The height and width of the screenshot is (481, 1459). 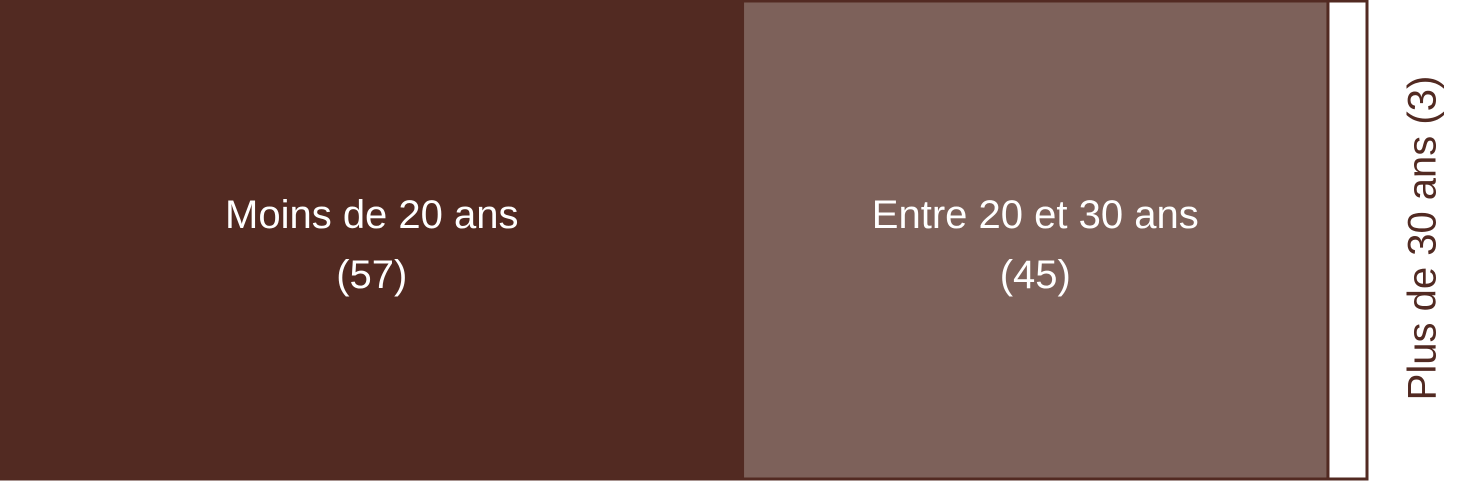 What do you see at coordinates (371, 275) in the screenshot?
I see `segment-value-label: (57)` at bounding box center [371, 275].